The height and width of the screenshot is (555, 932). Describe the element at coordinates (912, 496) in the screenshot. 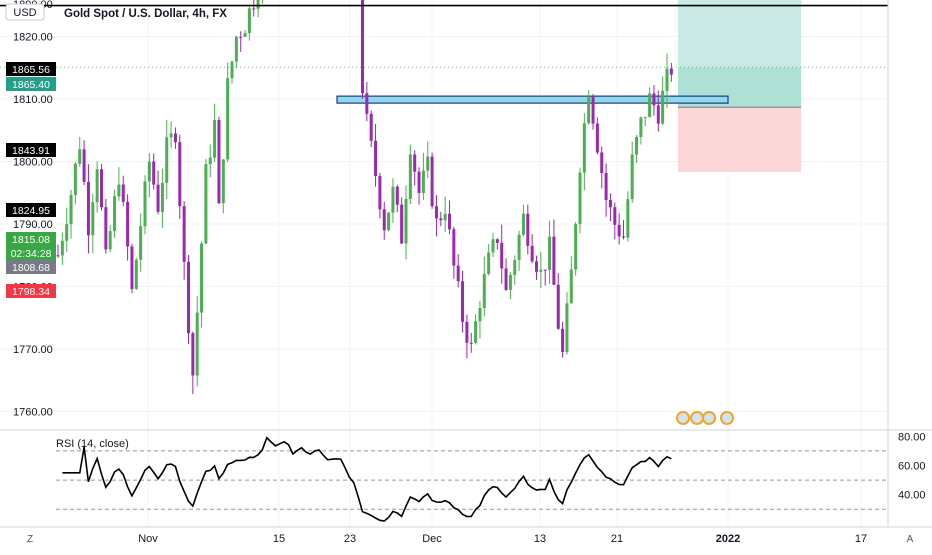

I see `rsi-tick: 40.00` at that location.